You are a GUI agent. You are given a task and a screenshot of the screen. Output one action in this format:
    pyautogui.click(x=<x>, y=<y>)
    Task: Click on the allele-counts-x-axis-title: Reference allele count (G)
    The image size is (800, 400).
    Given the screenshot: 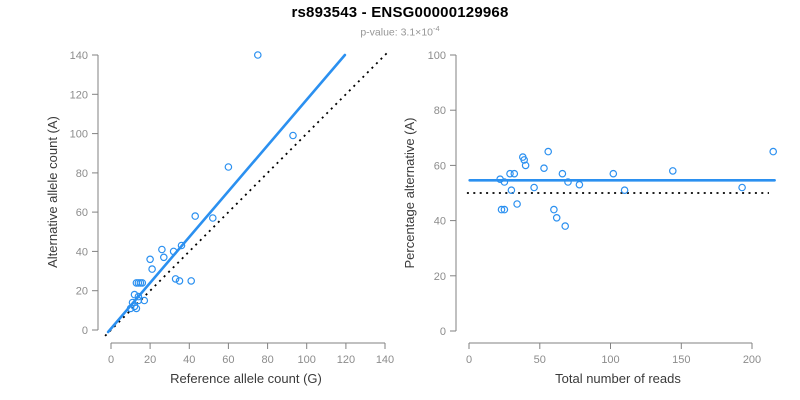 What is the action you would take?
    pyautogui.click(x=246, y=378)
    